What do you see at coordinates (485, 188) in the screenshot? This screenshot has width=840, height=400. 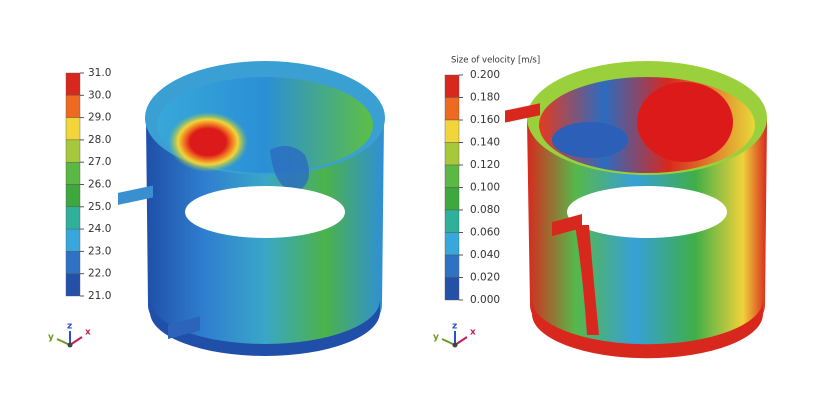 I see `legend-label: 0.100` at bounding box center [485, 188].